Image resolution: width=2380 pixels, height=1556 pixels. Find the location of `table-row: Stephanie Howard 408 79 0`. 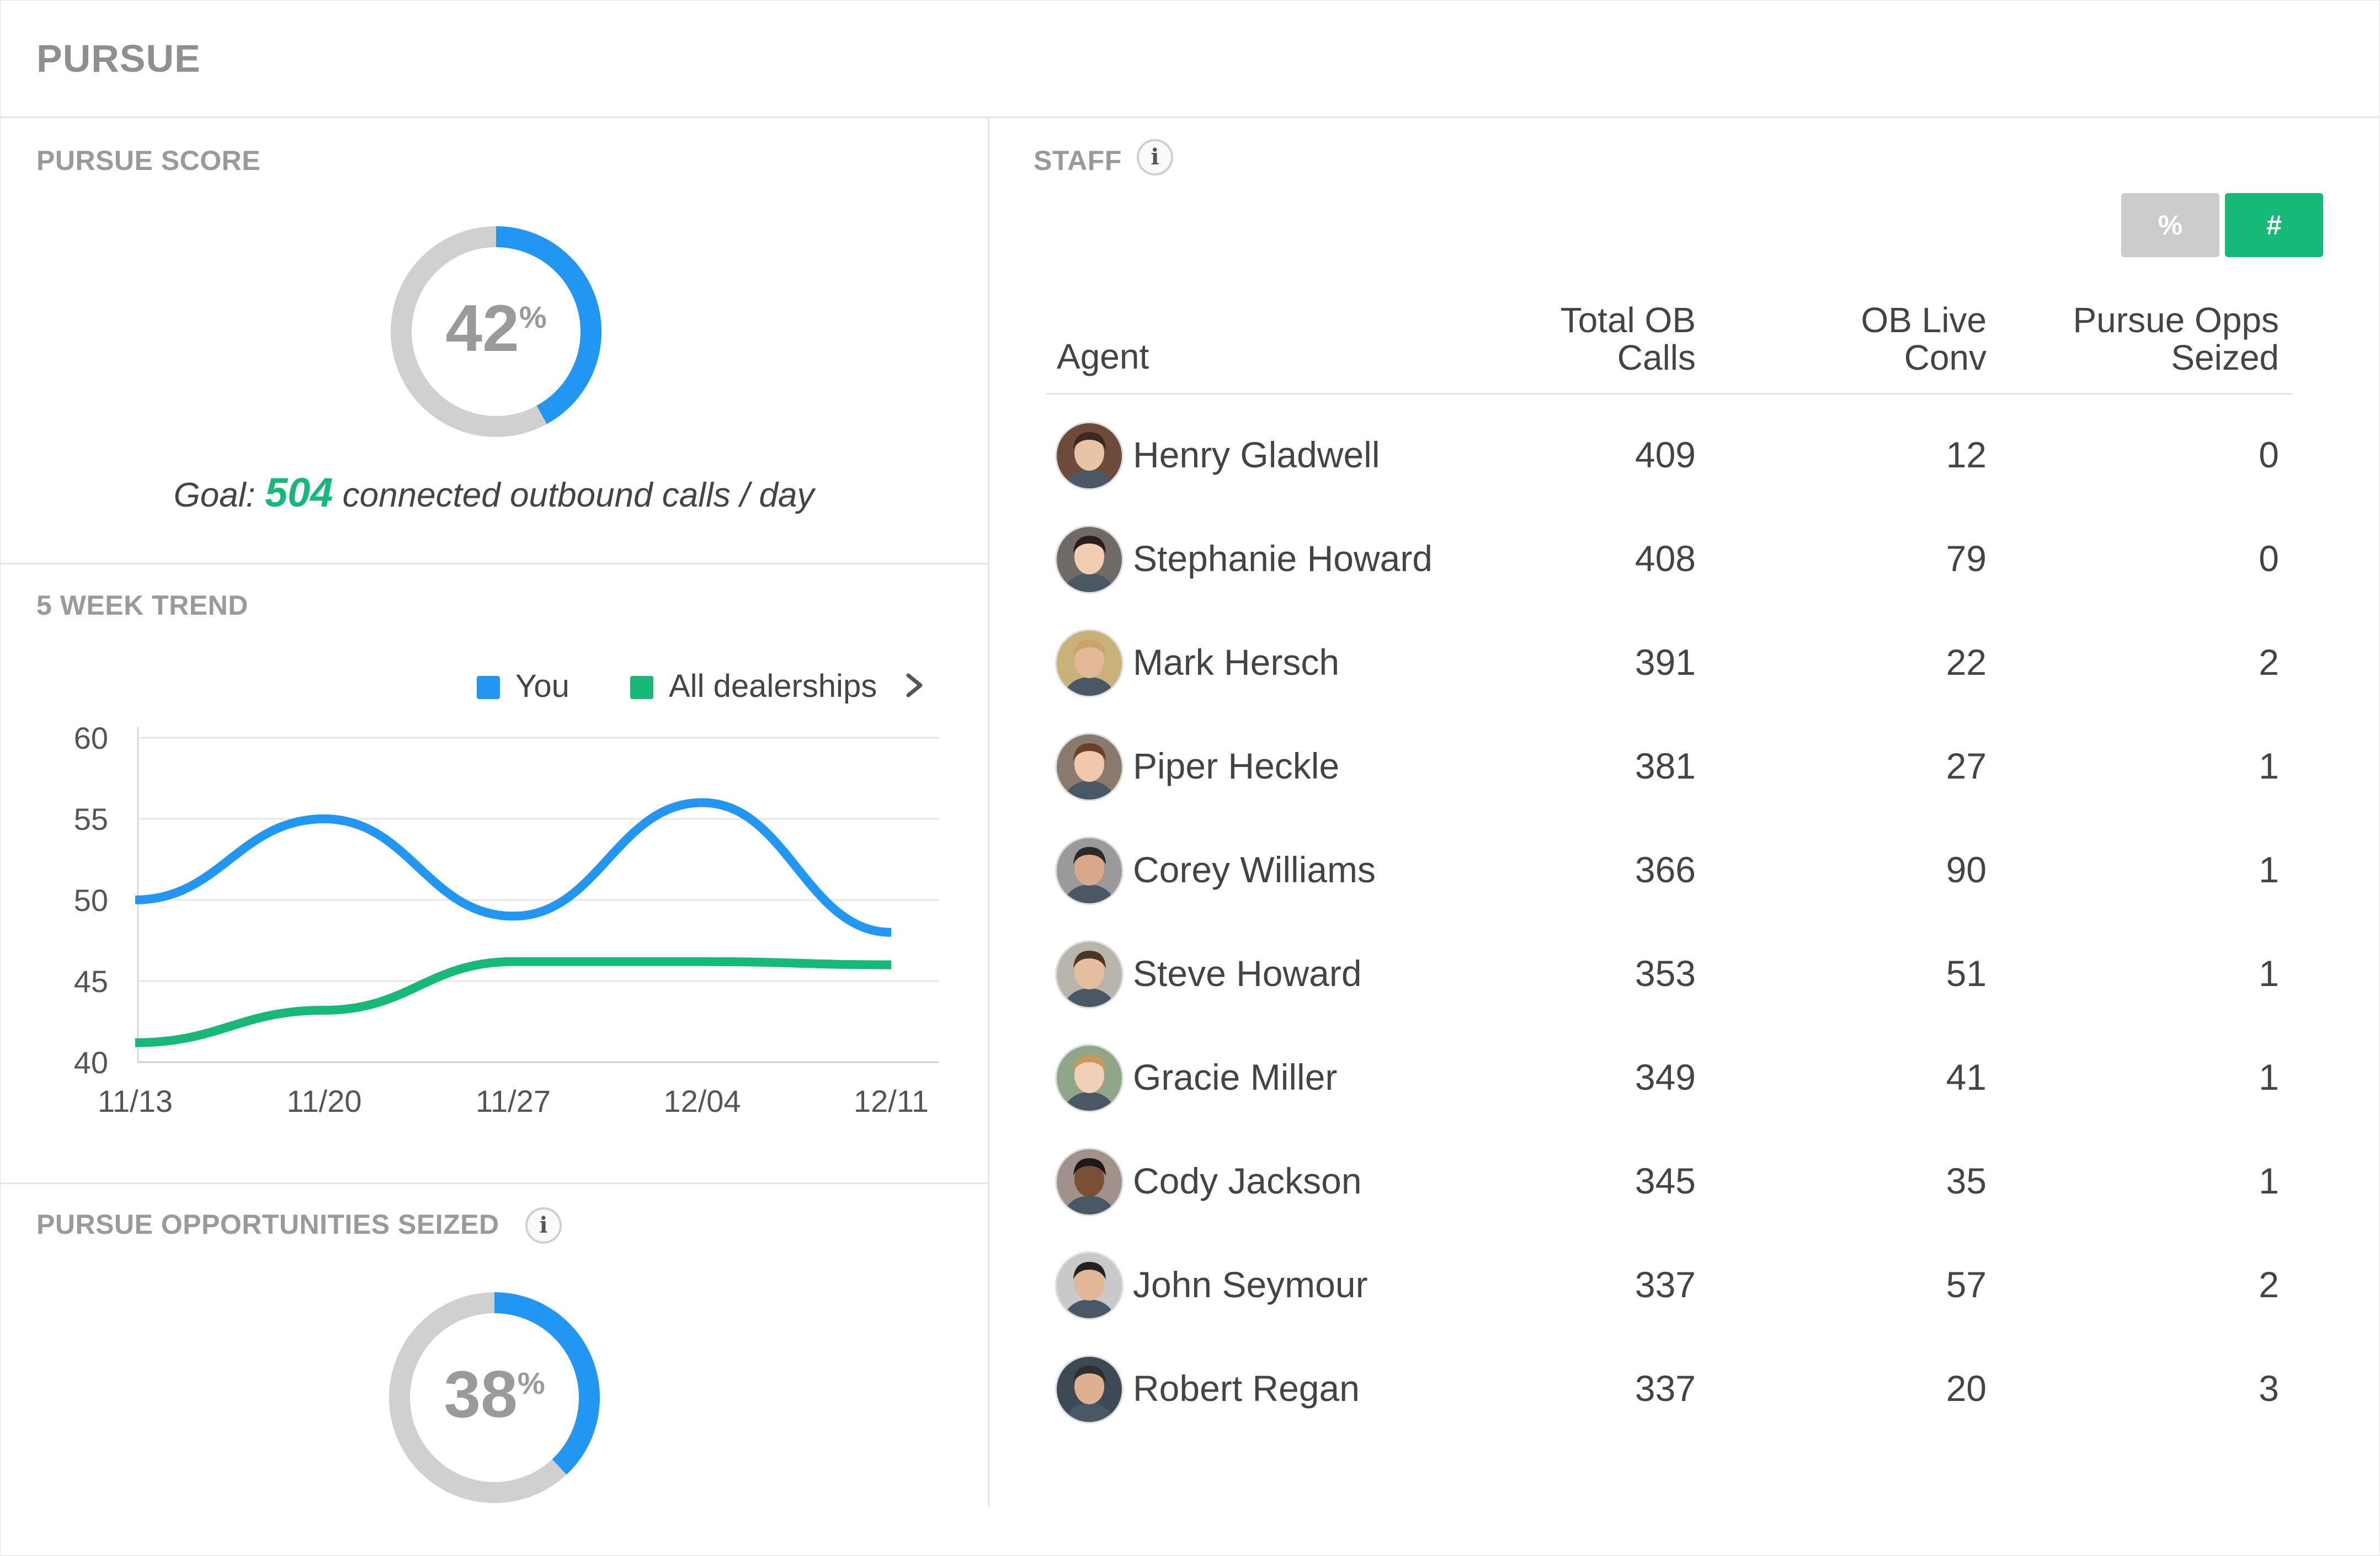

table-row: Stephanie Howard 408 79 0 is located at coordinates (1190, 559).